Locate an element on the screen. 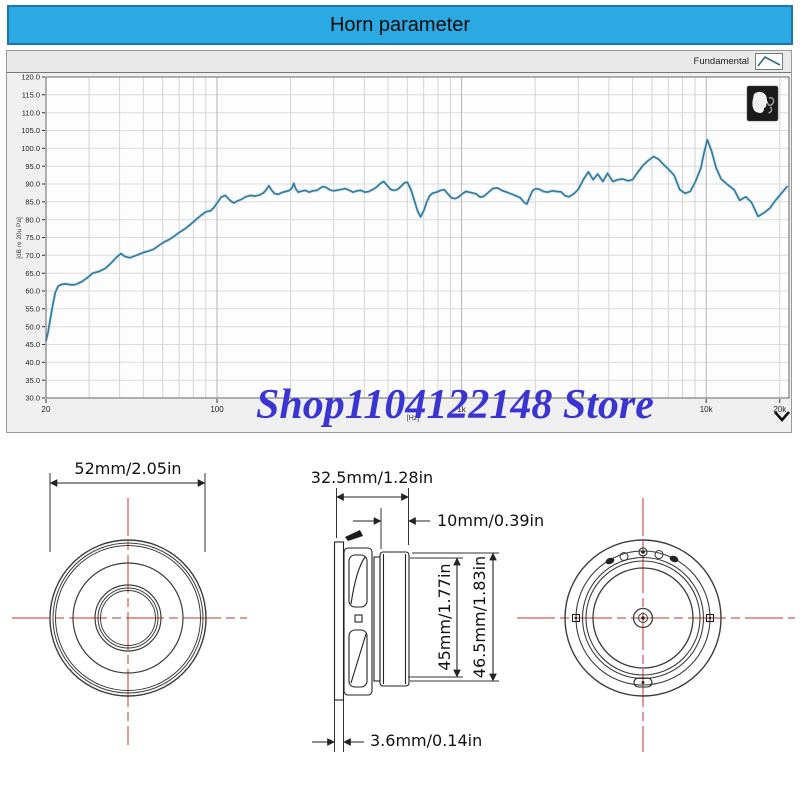  vent-hole is located at coordinates (358, 618).